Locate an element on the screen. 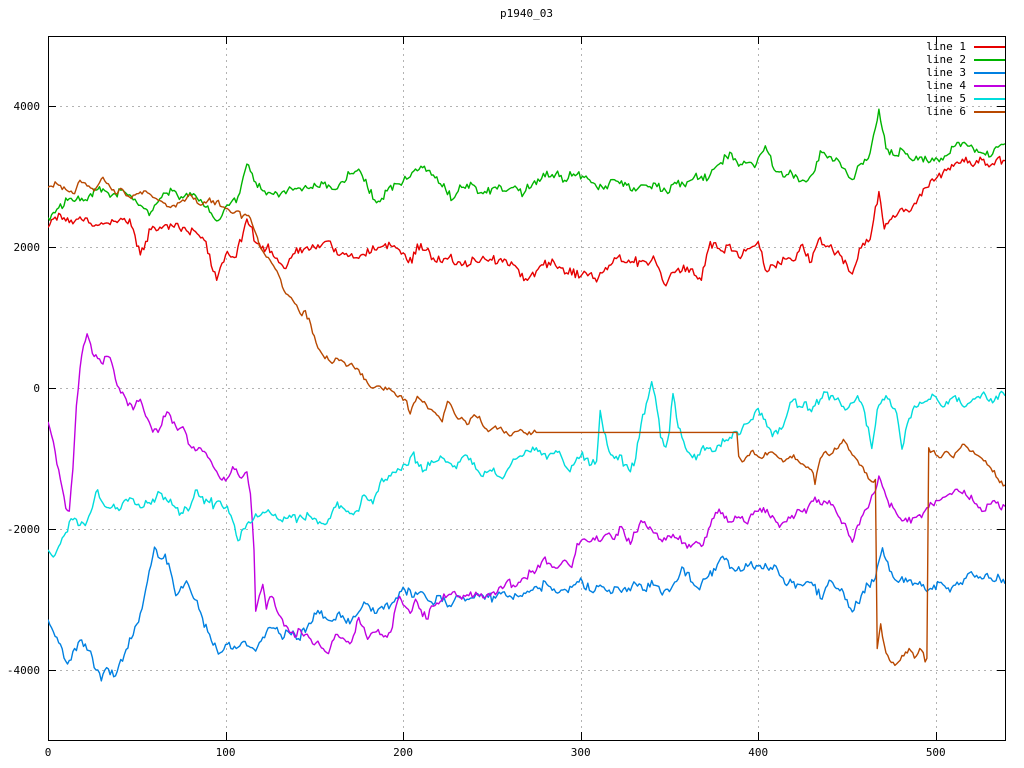 Image resolution: width=1024 pixels, height=768 pixels. legend: line 1 line 2 line 3 line 4 line 5 line 6 is located at coordinates (965, 79).